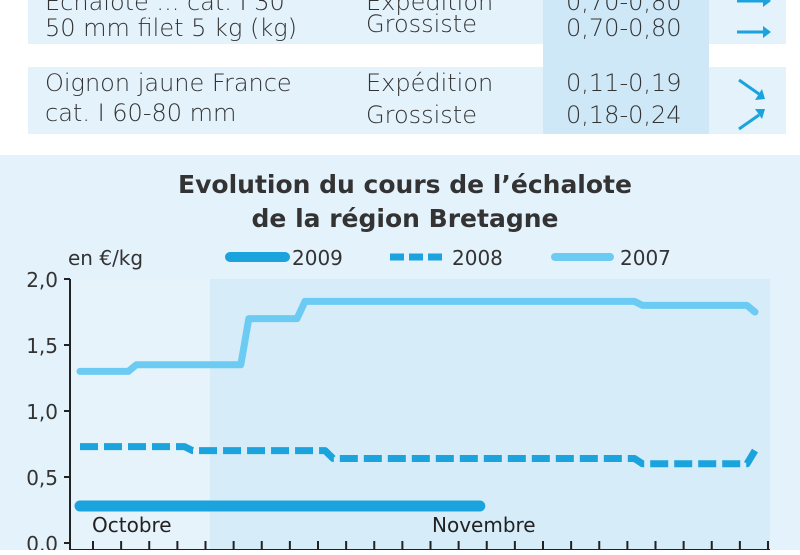  Describe the element at coordinates (42, 280) in the screenshot. I see `y-tick-label: 2,0` at that location.